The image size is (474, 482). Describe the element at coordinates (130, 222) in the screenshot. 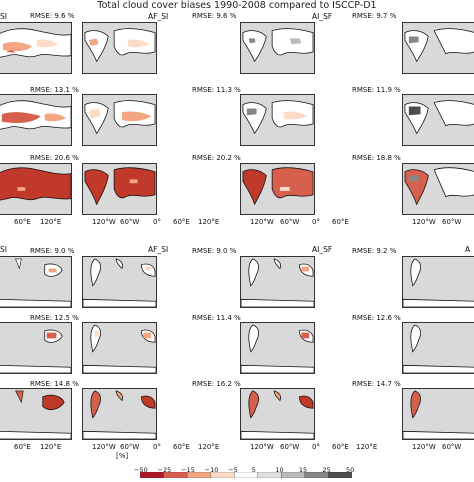

I see `top-tick-c2-2: 60°W` at that location.